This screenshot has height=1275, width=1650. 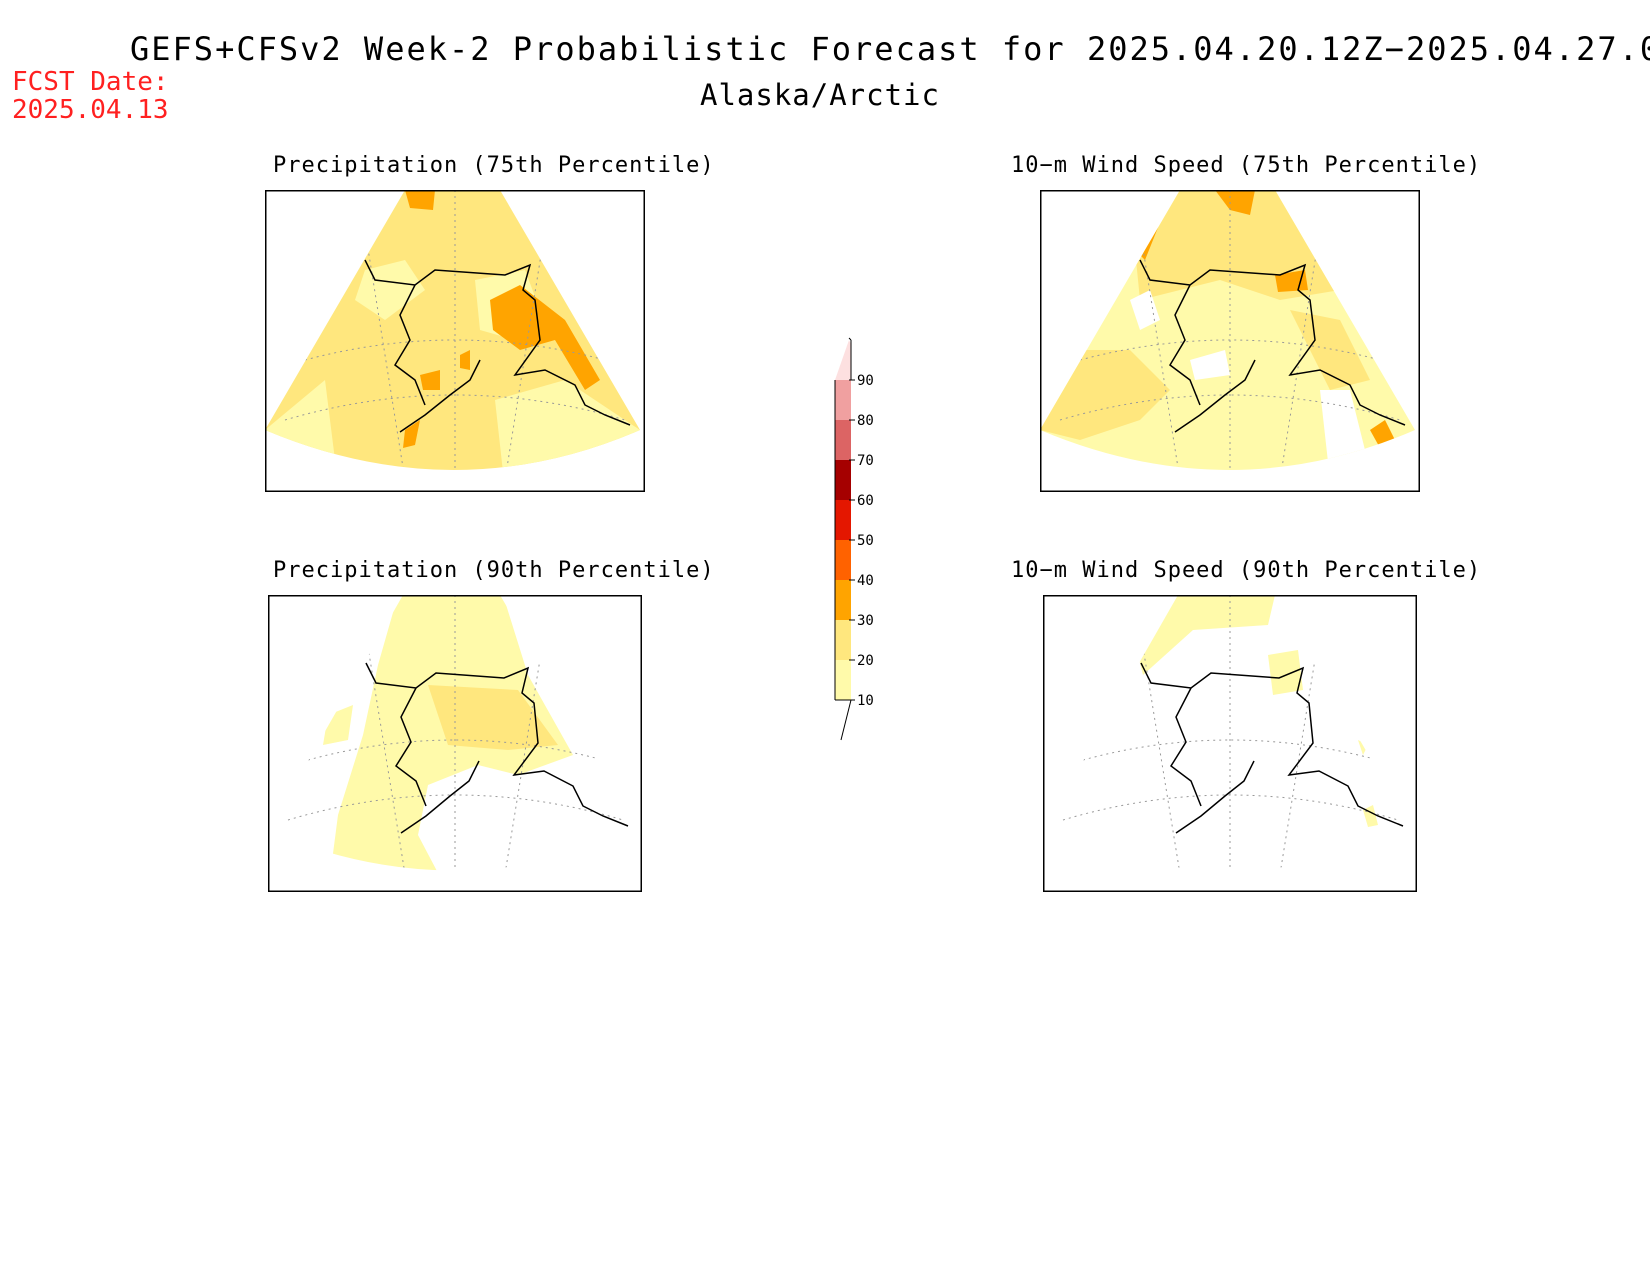 I want to click on colorbar-lower-extension, so click(x=843, y=720).